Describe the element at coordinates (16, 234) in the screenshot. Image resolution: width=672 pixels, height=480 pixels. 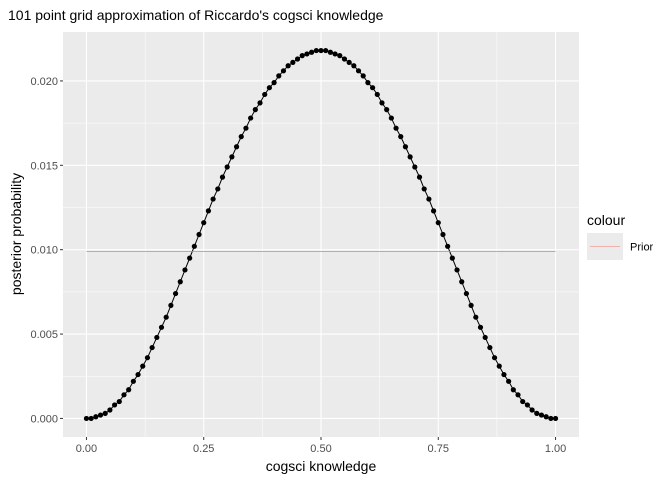
I see `y-axis-title: posterior probability` at that location.